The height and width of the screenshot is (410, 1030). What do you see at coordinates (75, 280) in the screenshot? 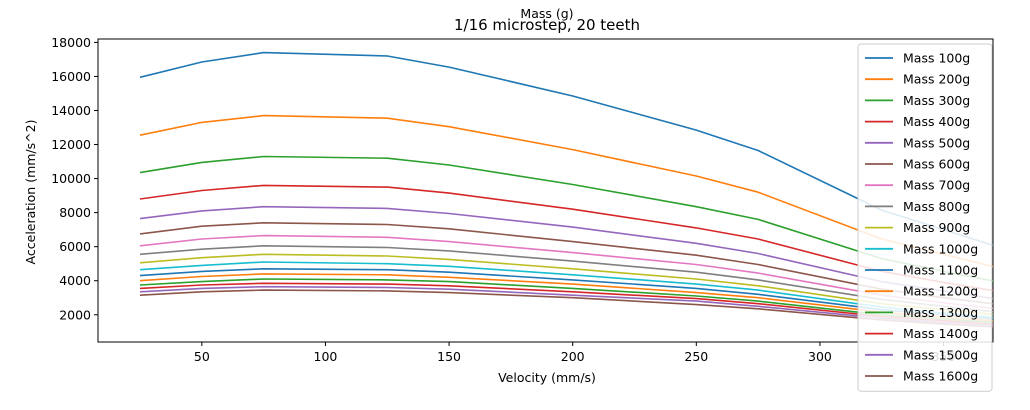
I see `y-tick-label: 4000` at bounding box center [75, 280].